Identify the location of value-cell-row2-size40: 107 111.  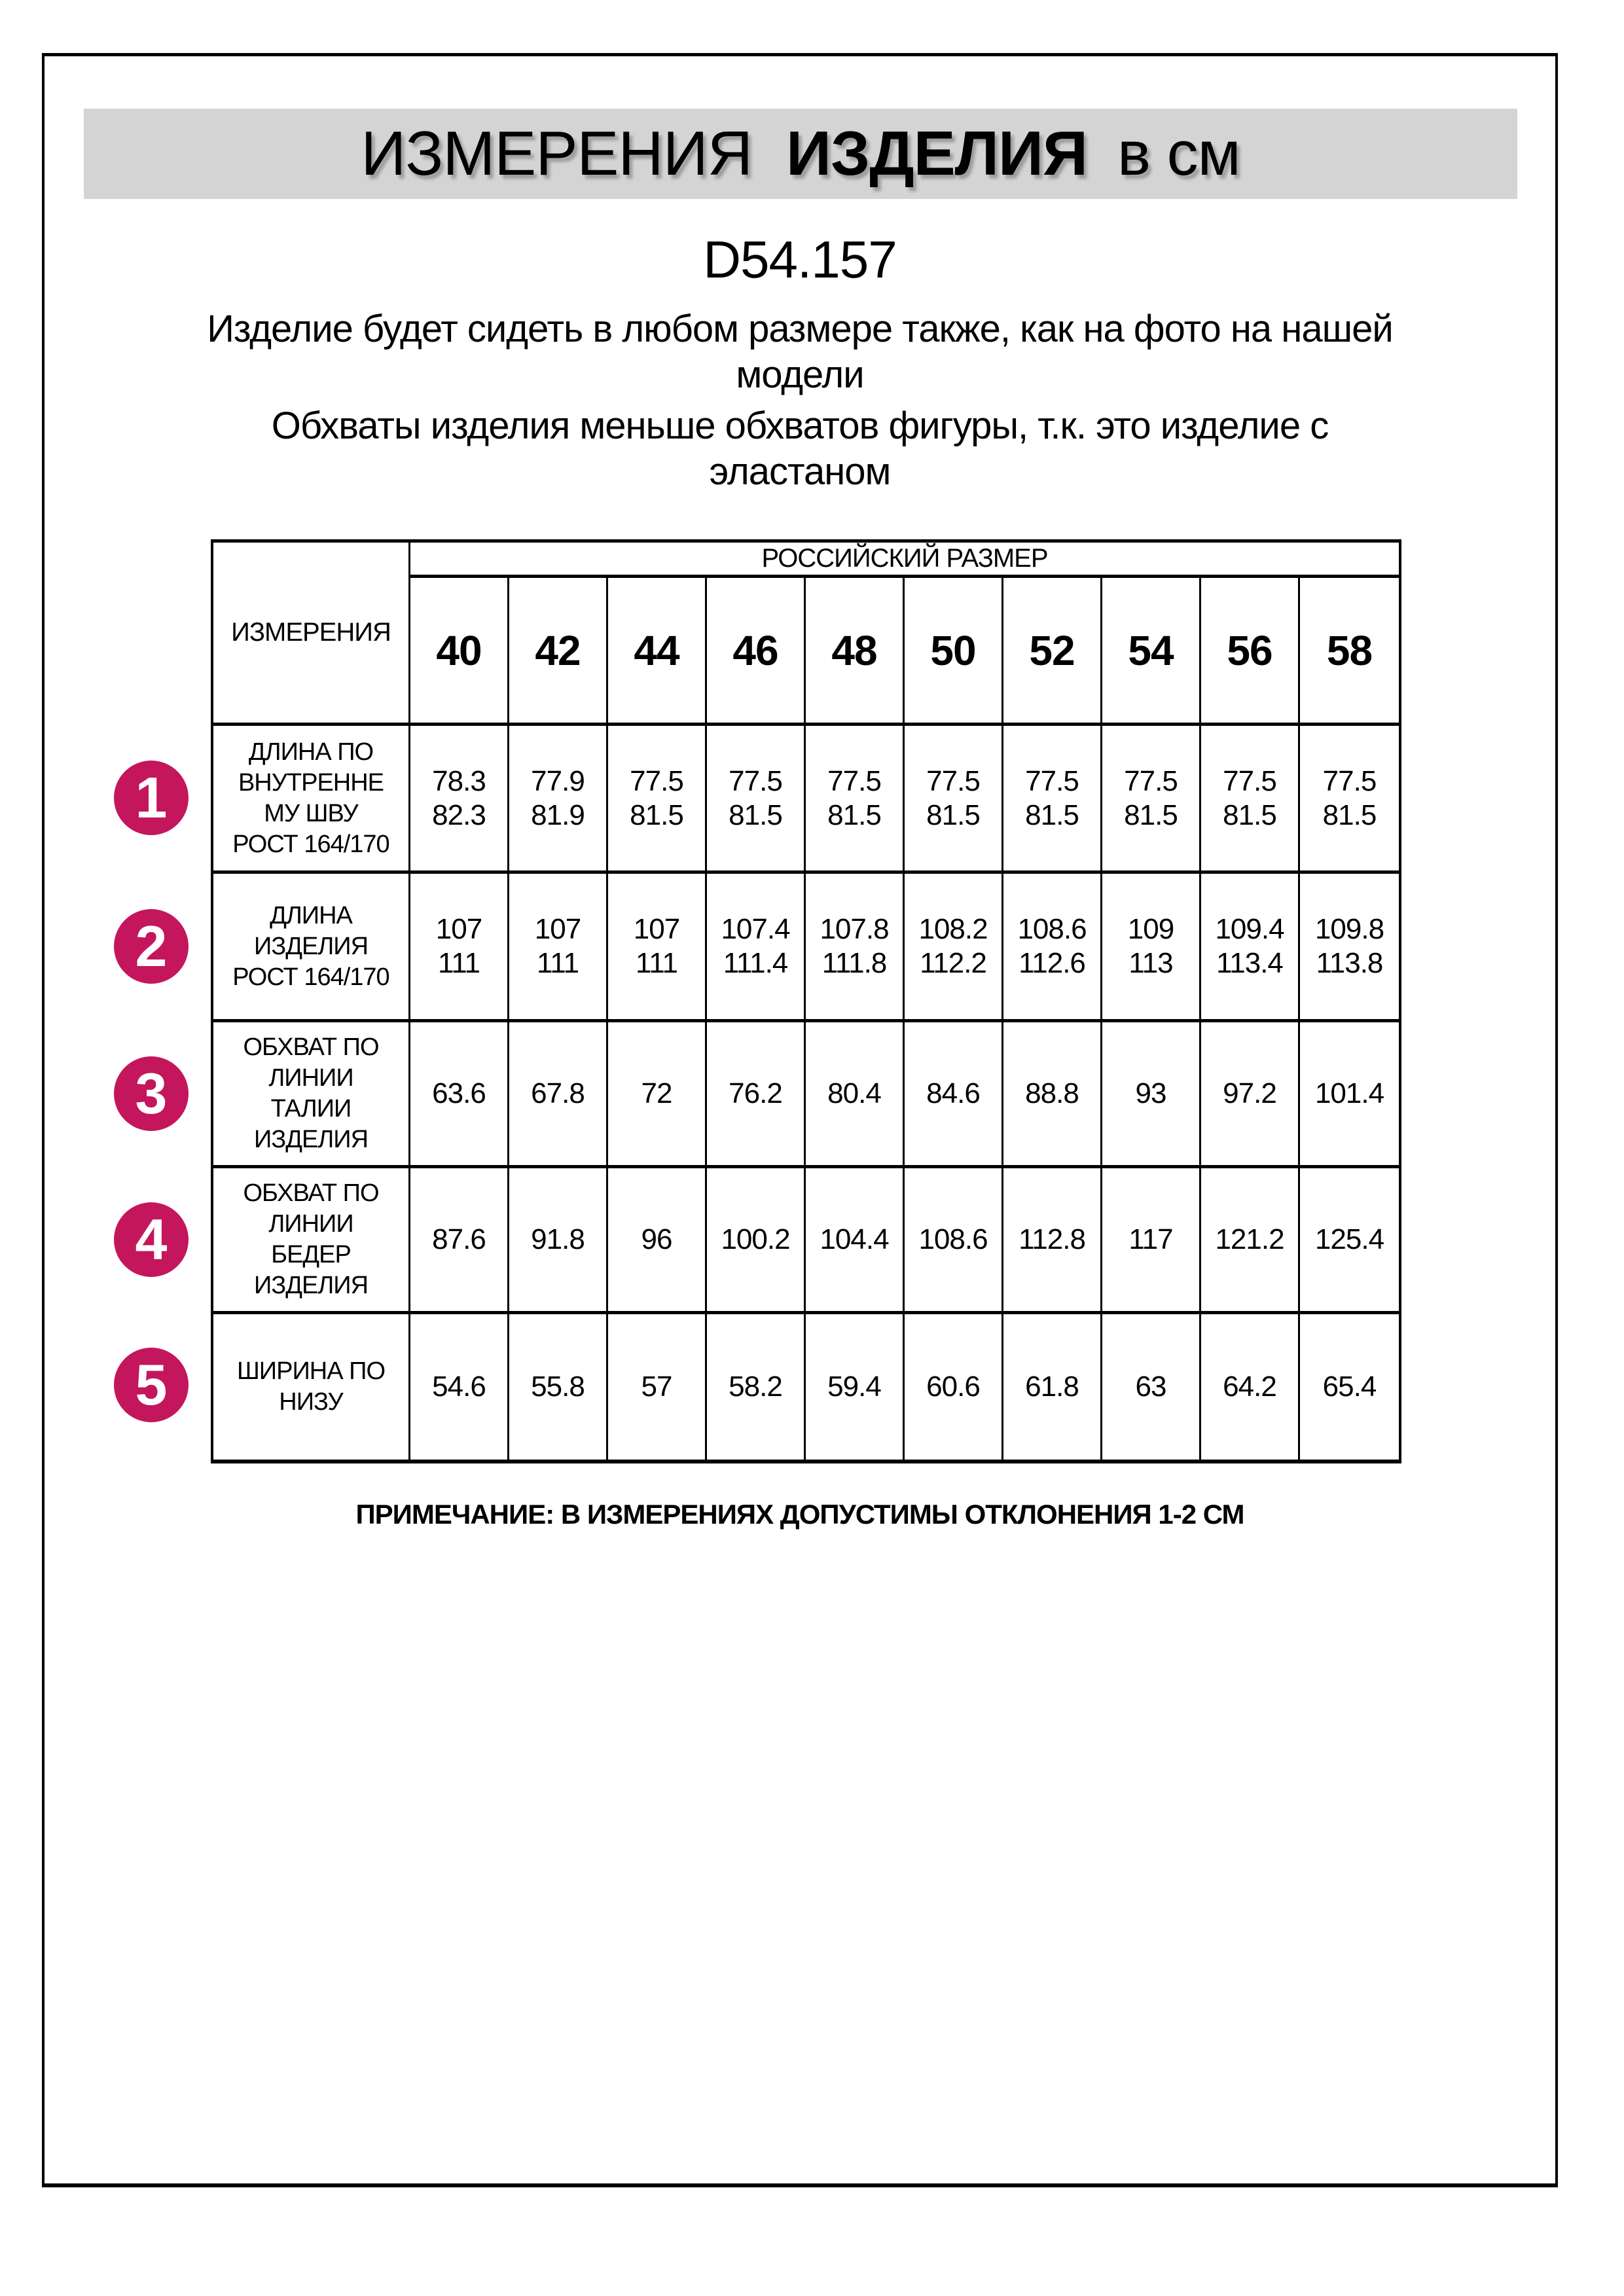
(459, 948).